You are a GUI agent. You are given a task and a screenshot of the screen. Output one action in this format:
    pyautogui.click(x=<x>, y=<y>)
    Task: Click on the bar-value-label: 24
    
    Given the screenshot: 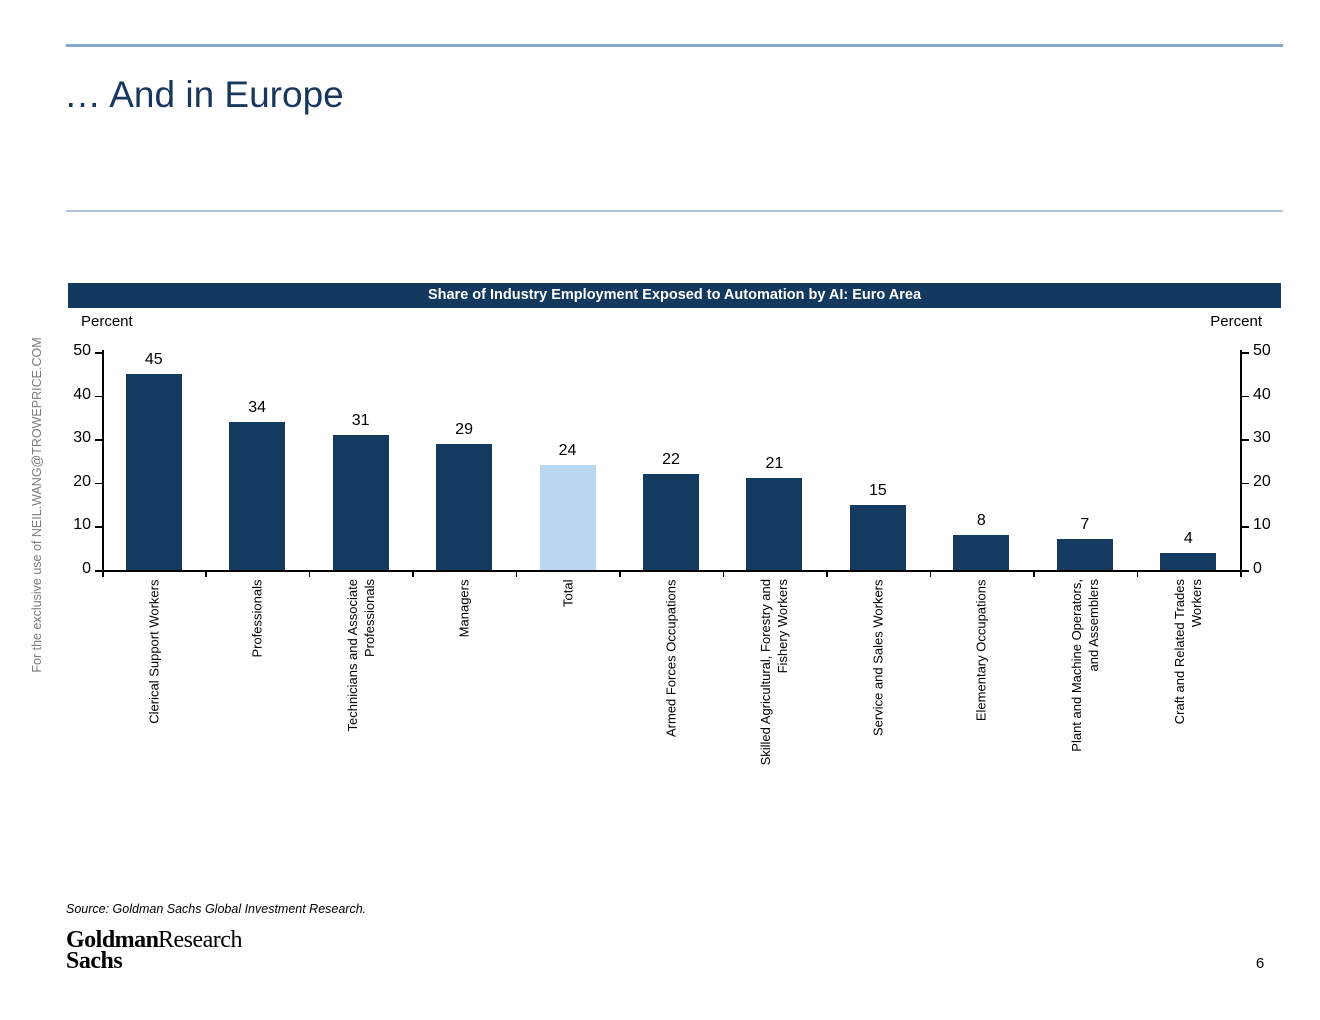 What is the action you would take?
    pyautogui.click(x=567, y=451)
    